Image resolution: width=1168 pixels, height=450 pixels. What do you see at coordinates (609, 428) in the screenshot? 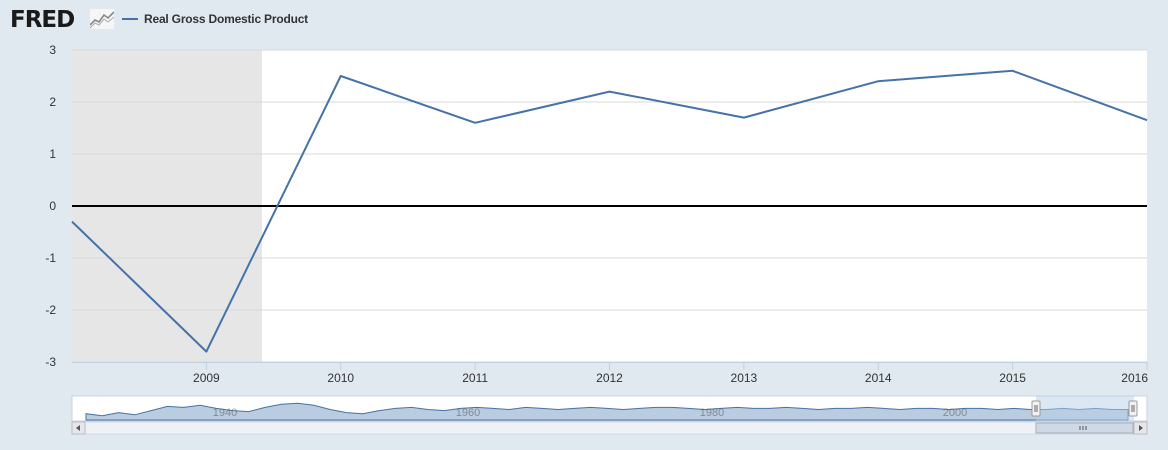
I see `scrollbar-track` at bounding box center [609, 428].